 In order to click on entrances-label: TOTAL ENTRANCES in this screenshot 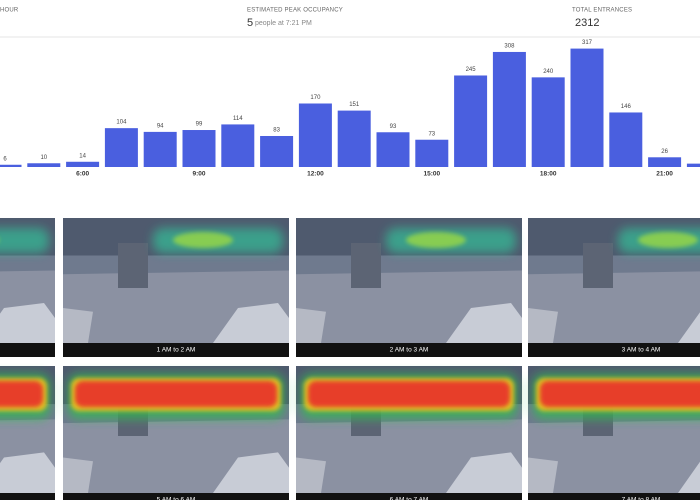, I will do `click(602, 11)`.